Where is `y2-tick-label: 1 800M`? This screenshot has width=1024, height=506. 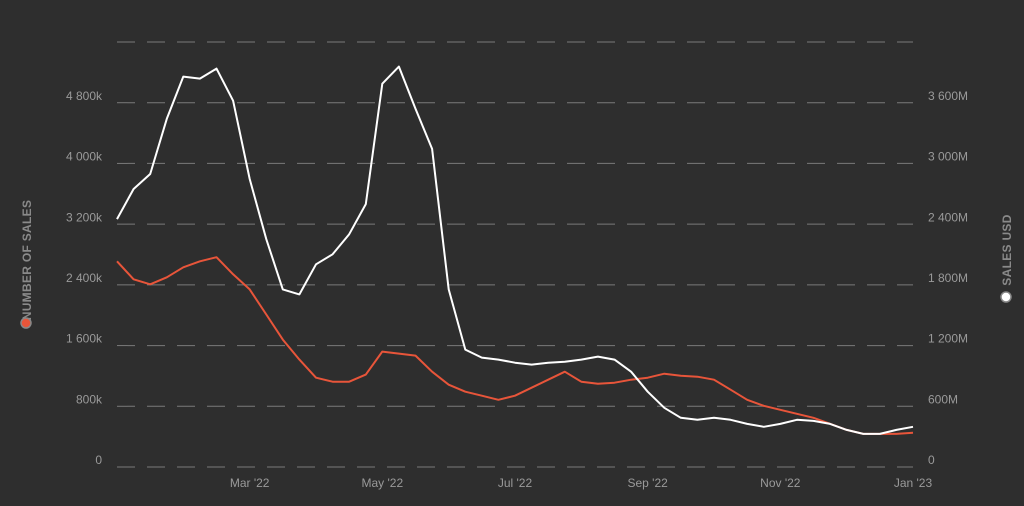 y2-tick-label: 1 800M is located at coordinates (948, 278).